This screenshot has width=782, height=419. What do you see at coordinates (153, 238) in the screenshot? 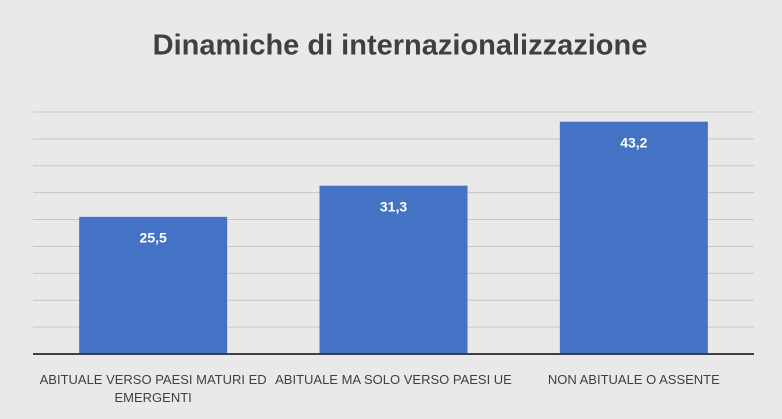
I see `value-label: 25,5` at bounding box center [153, 238].